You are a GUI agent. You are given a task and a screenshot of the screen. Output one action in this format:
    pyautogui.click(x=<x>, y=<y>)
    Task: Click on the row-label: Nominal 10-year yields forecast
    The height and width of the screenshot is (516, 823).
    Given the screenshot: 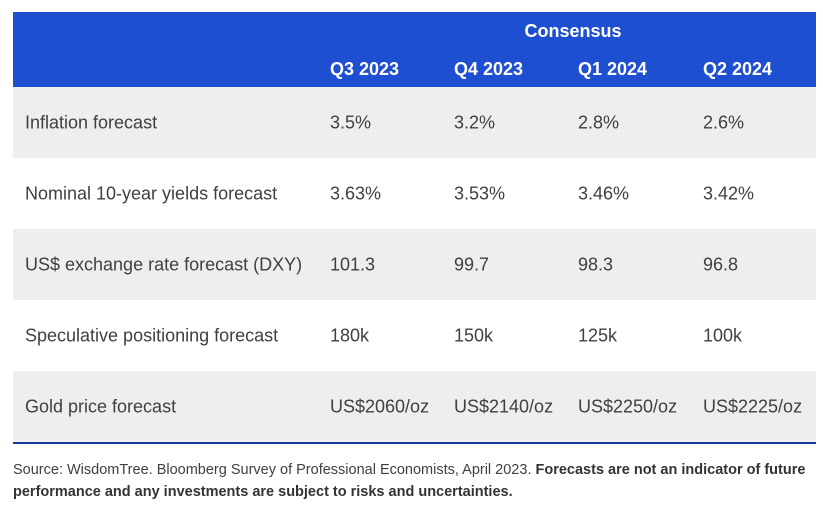 What is the action you would take?
    pyautogui.click(x=151, y=193)
    